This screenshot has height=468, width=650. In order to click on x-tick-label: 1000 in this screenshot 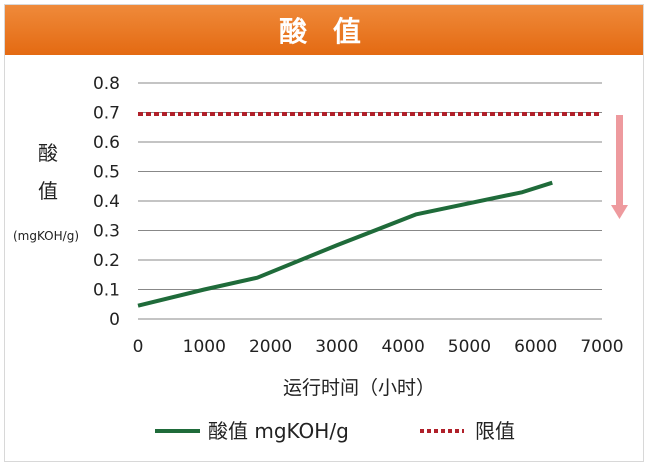, I will do `click(204, 347)`.